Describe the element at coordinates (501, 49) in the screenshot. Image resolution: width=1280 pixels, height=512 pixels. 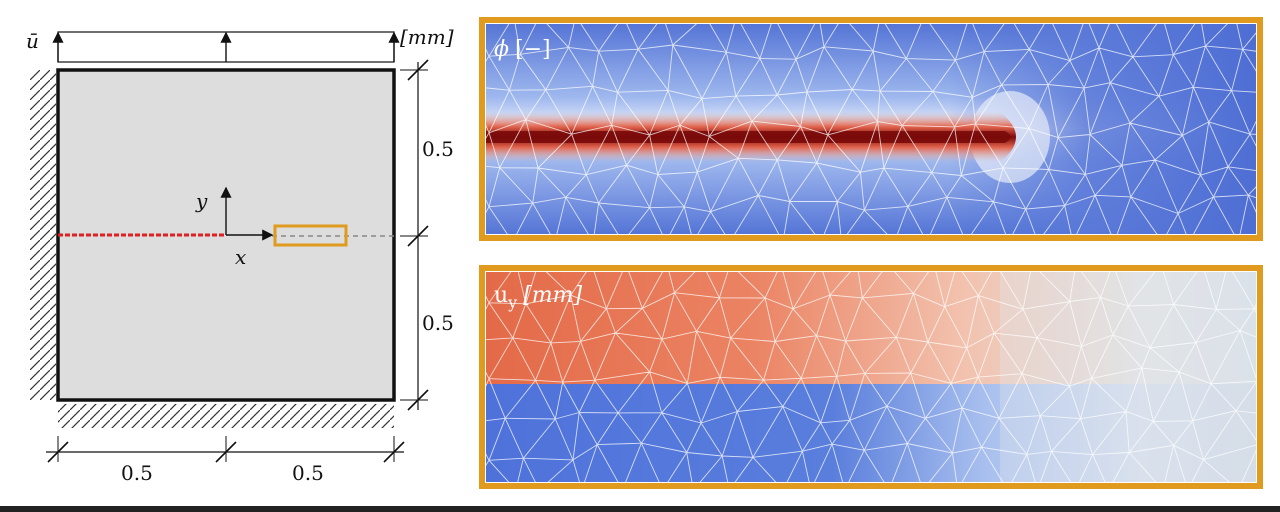
I see `phase-field-symbol: ϕ` at that location.